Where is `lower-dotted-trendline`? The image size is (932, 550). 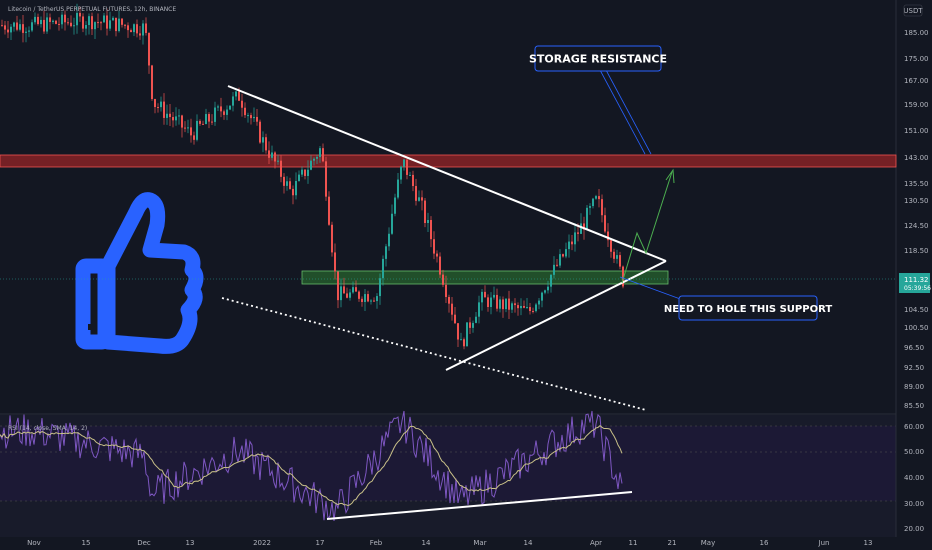
lower-dotted-trendline is located at coordinates (434, 354).